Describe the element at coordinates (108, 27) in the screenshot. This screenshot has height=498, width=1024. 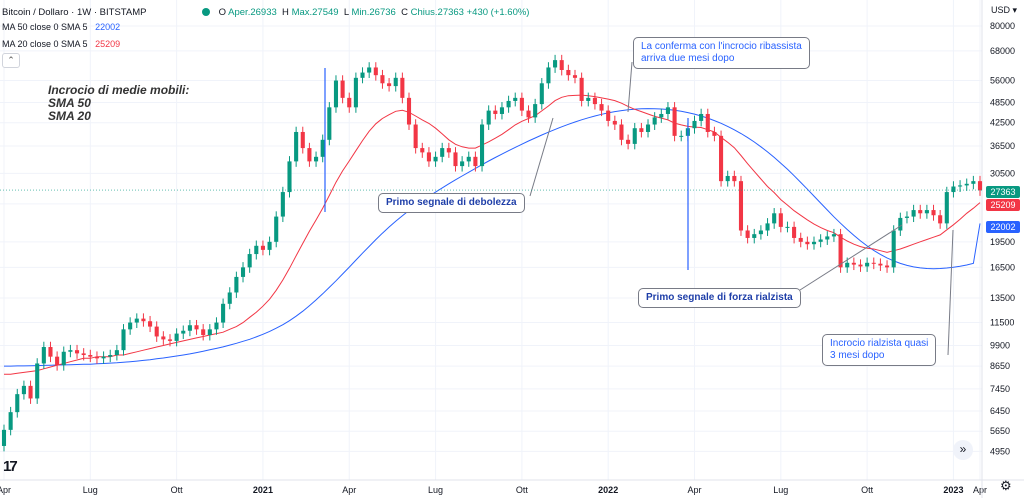
I see `ma50-value: 22002` at that location.